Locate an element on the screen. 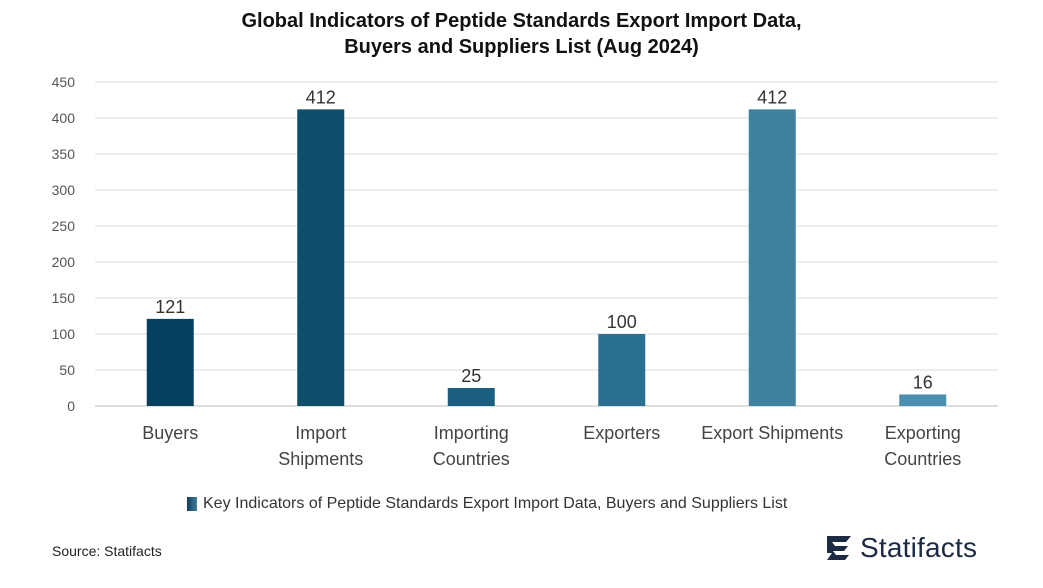 Image resolution: width=1043 pixels, height=588 pixels. x-tick-label: Exporters is located at coordinates (621, 433).